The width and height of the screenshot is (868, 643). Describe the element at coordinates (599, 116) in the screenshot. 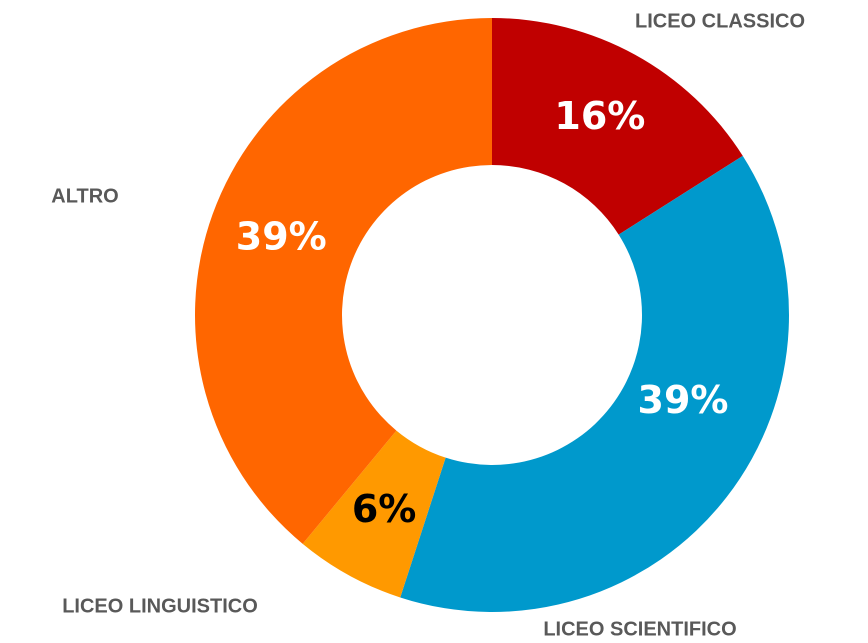

I see `data-label: 16%` at that location.